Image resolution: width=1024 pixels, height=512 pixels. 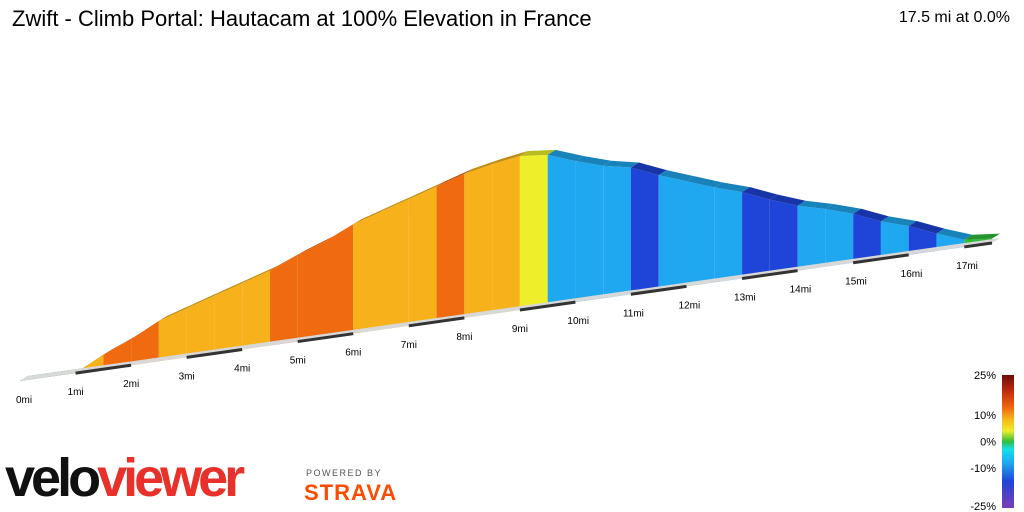 What do you see at coordinates (344, 473) in the screenshot?
I see `powered-by-label: POWERED BY` at bounding box center [344, 473].